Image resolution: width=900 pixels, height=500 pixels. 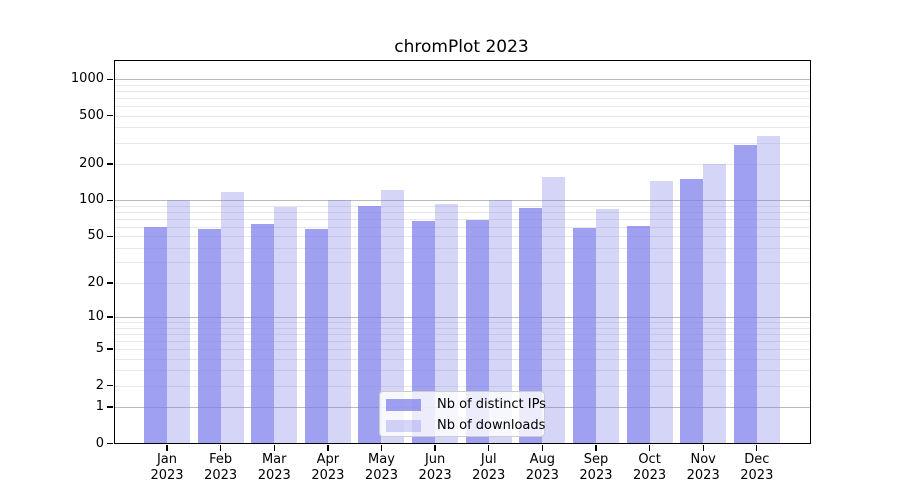 What do you see at coordinates (649, 459) in the screenshot?
I see `x-tick-label-line: Oct` at bounding box center [649, 459].